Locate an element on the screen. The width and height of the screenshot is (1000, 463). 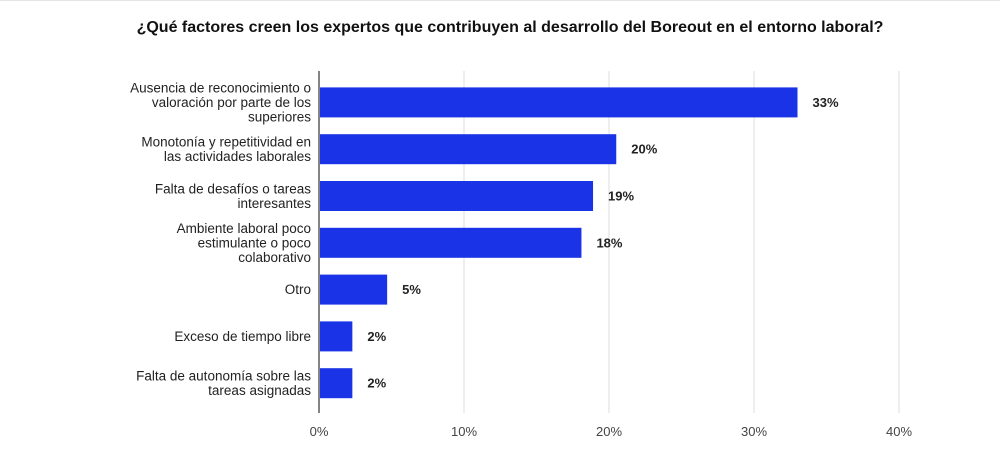
x-tick-label: 0% is located at coordinates (319, 431).